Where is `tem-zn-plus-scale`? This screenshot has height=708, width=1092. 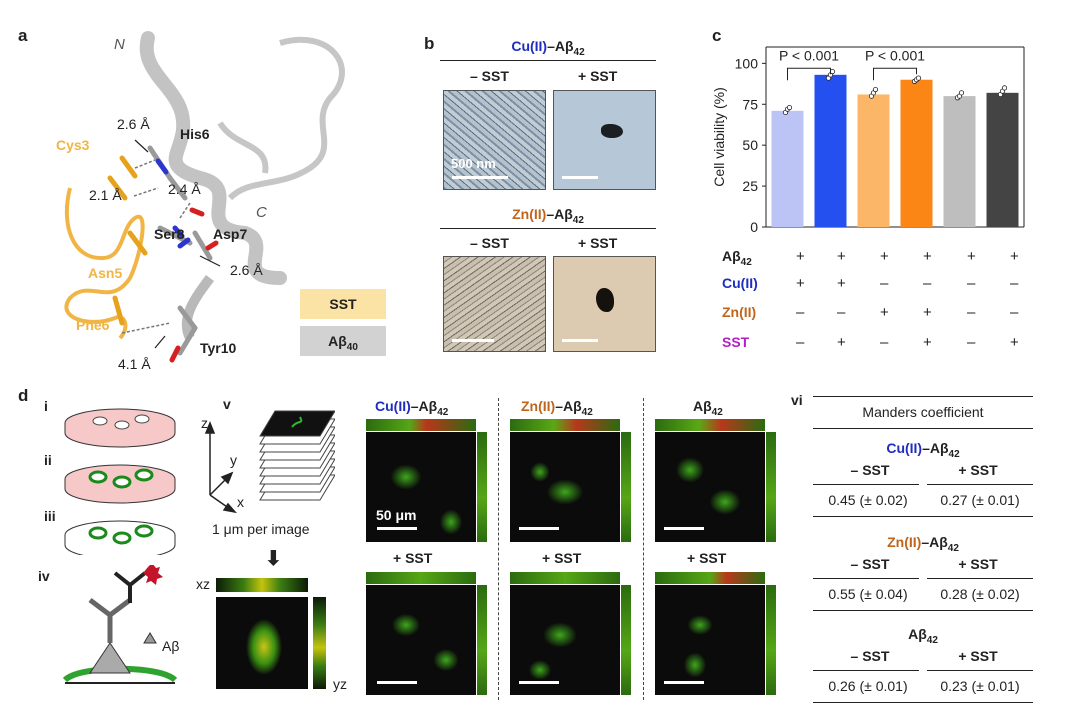 tem-zn-plus-scale is located at coordinates (580, 340).